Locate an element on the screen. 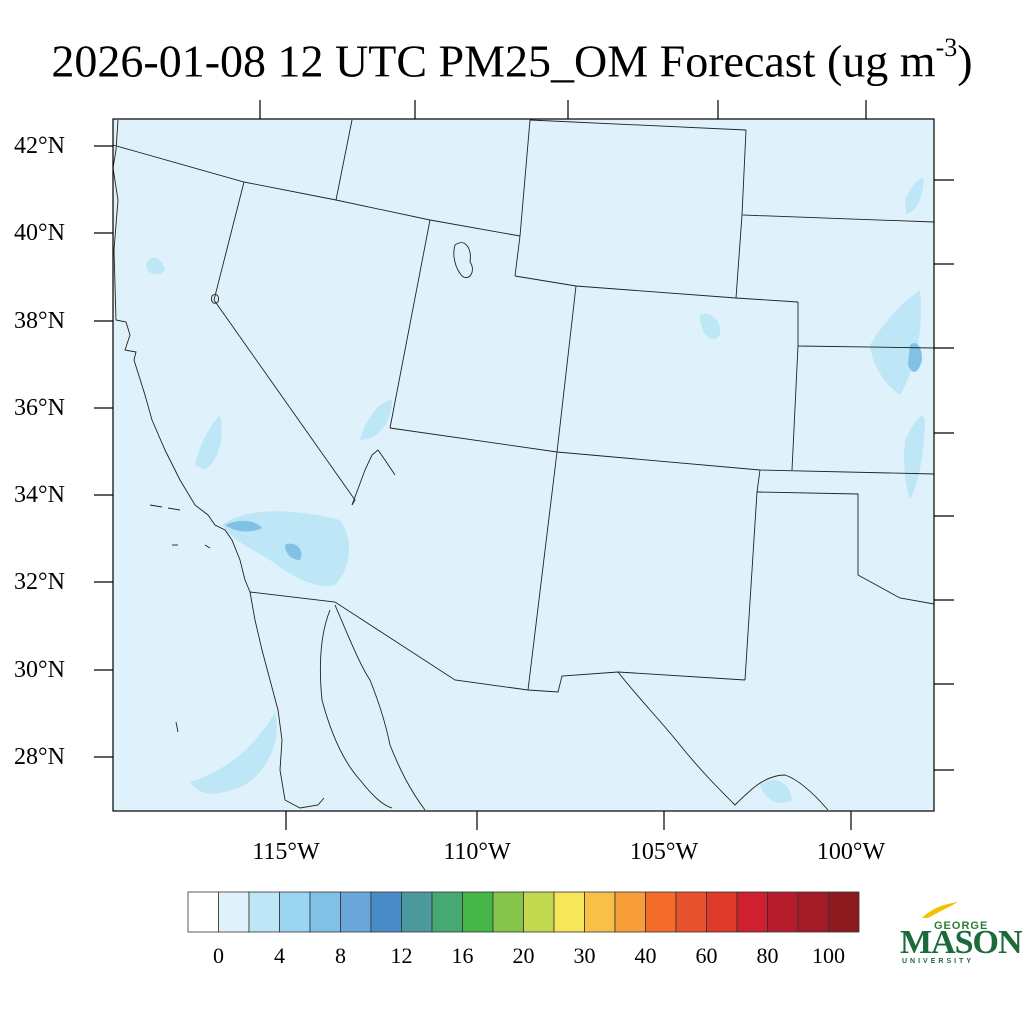  lat-label-32: 32°N is located at coordinates (39, 582).